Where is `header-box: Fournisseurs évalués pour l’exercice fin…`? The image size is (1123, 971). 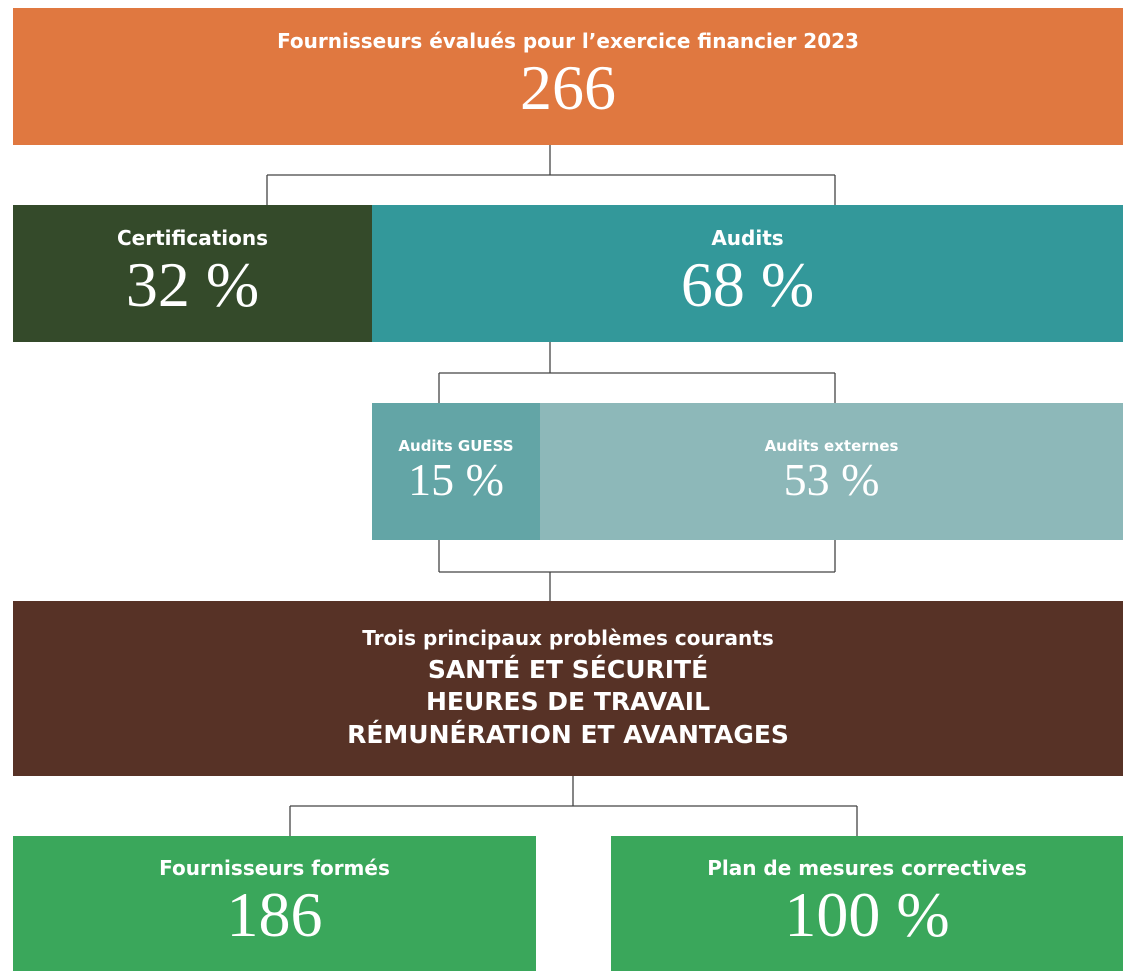 header-box: Fournisseurs évalués pour l’exercice fin… is located at coordinates (568, 76).